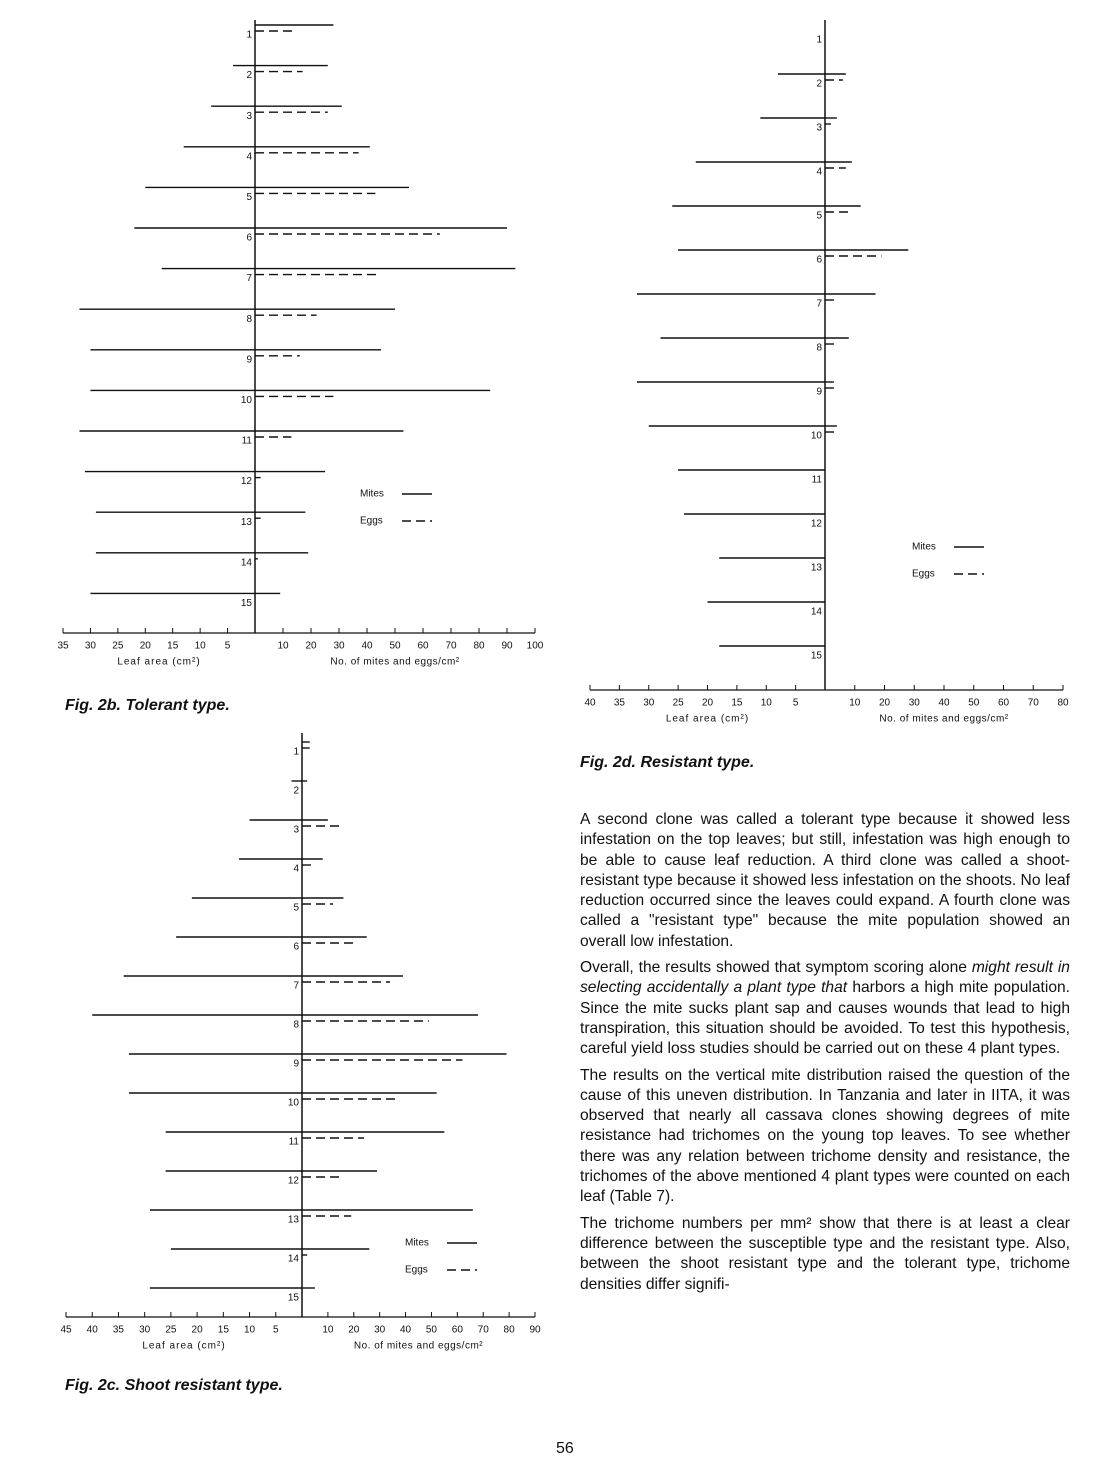  What do you see at coordinates (667, 762) in the screenshot?
I see `figure-caption: Fig. 2d. Resistant type.` at bounding box center [667, 762].